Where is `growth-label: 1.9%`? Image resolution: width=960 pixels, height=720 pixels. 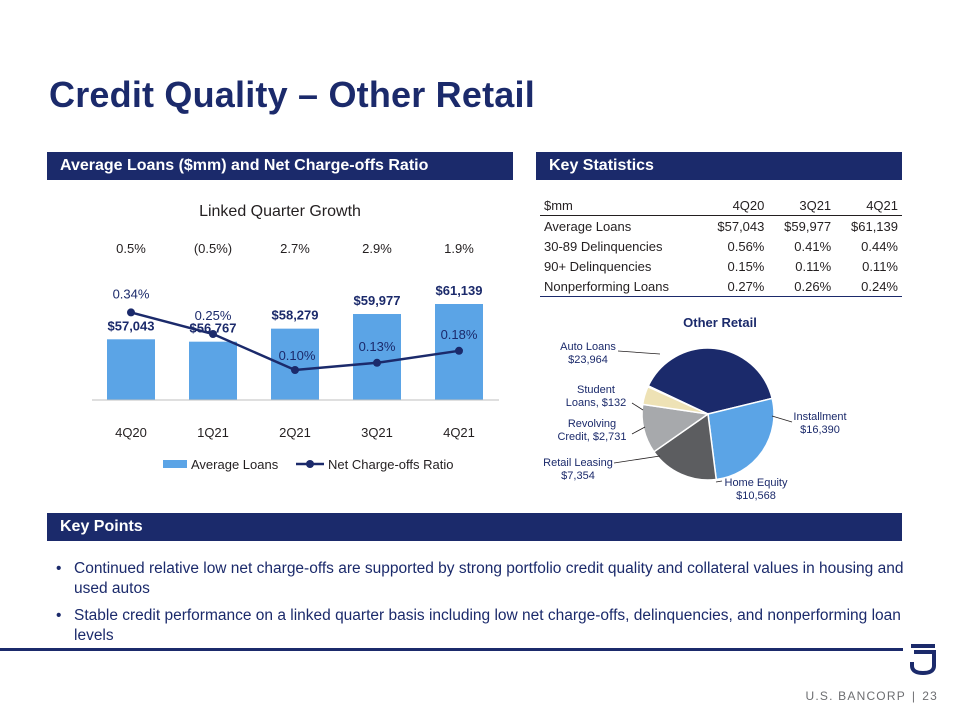
growth-label: 1.9% is located at coordinates (459, 248).